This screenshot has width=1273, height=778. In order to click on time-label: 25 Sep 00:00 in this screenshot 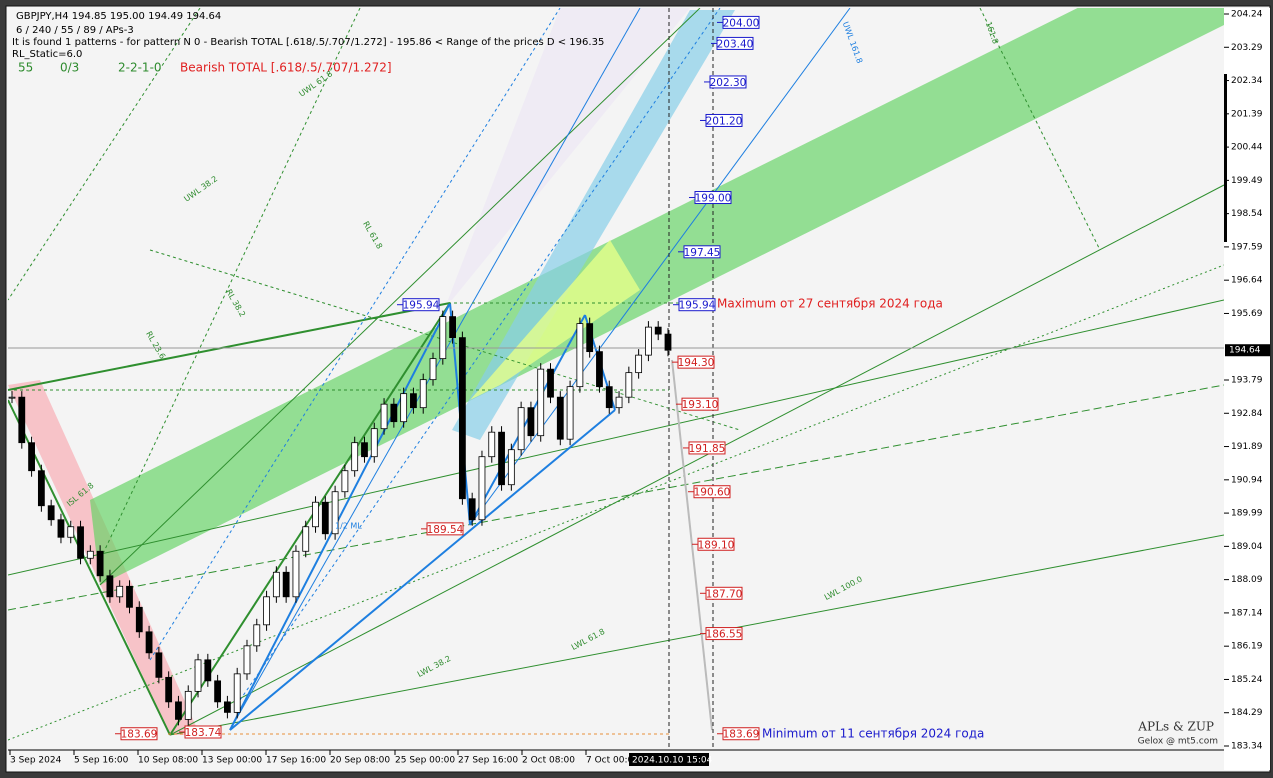, I will do `click(425, 761)`.